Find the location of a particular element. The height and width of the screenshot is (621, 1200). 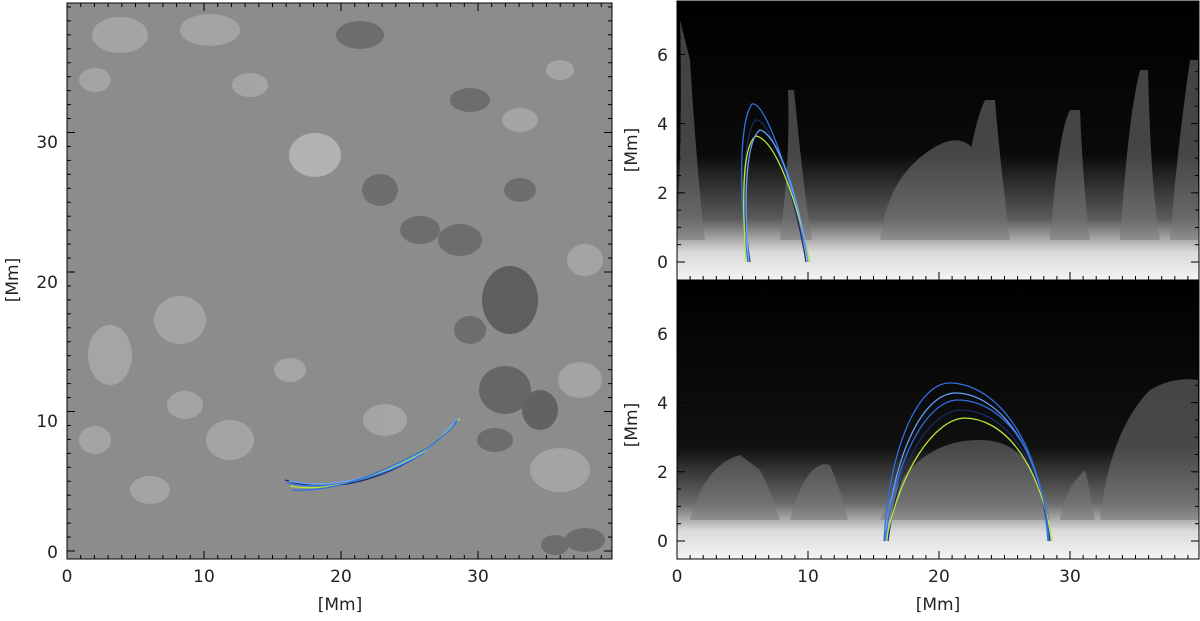

spicule-structures is located at coordinates (944, 449).